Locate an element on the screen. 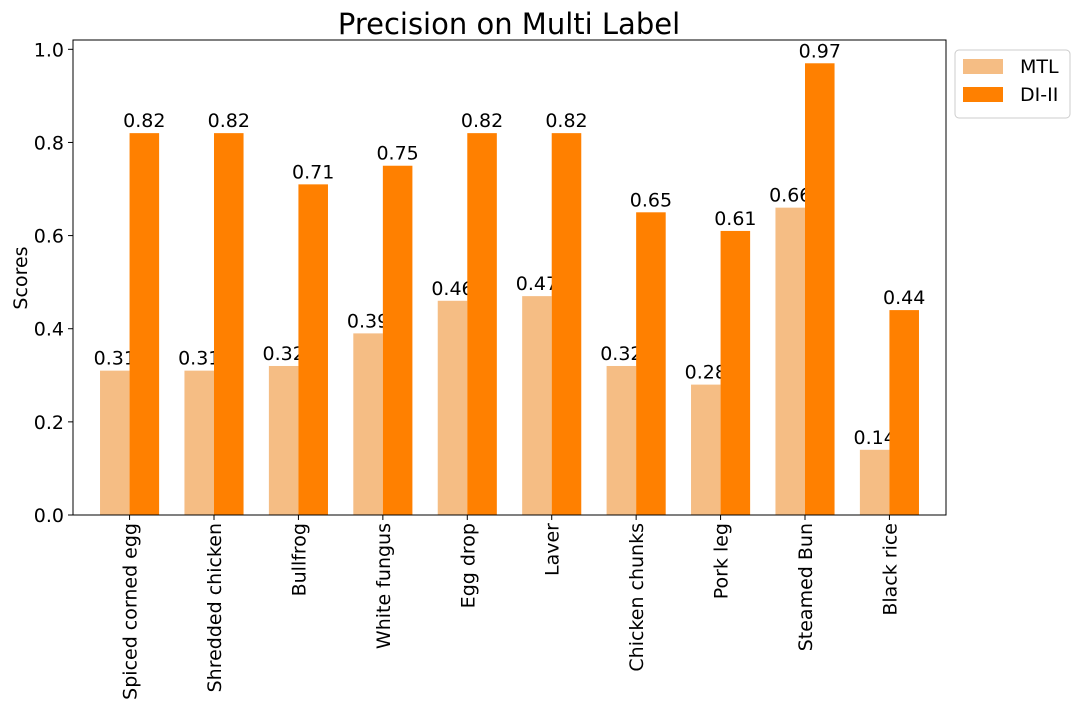 The image size is (1080, 720). x-tick-label: Bullfrog is located at coordinates (299, 559).